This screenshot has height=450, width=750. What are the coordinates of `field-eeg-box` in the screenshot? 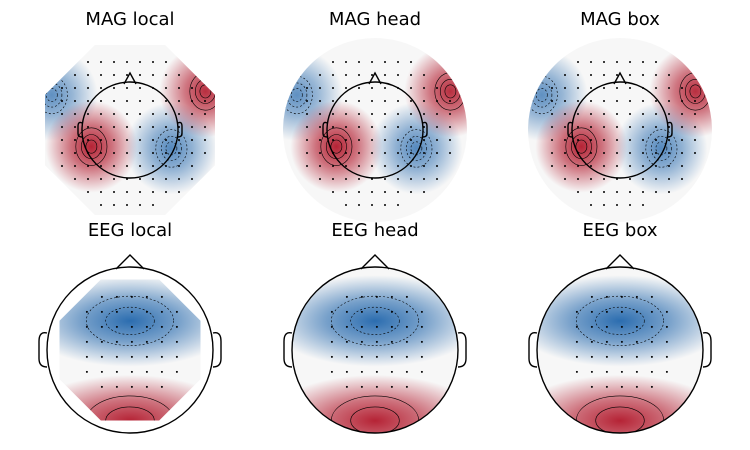 It's located at (620, 350).